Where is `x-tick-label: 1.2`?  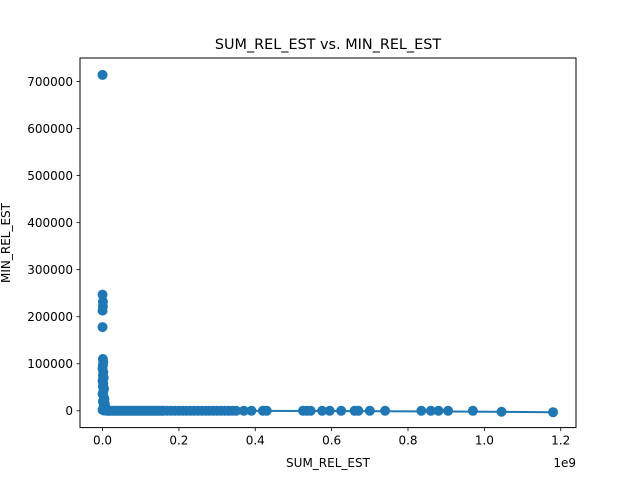
x-tick-label: 1.2 is located at coordinates (560, 441).